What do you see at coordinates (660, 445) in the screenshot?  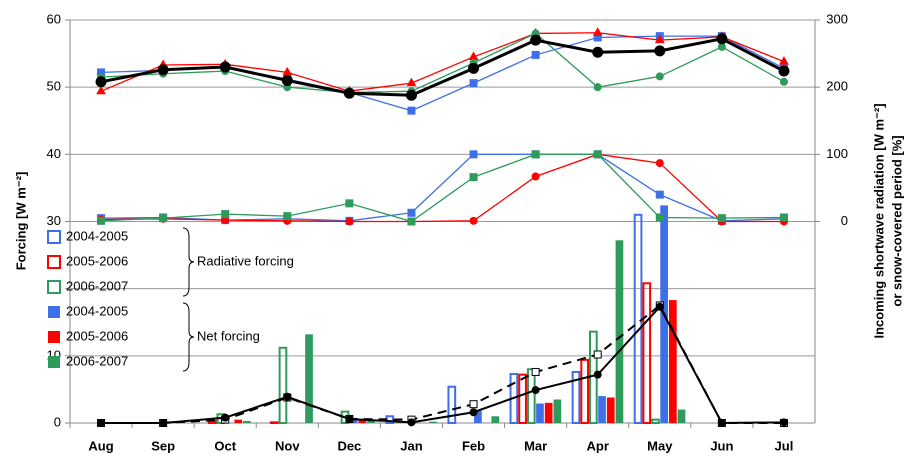 I see `x-tick-label: May` at bounding box center [660, 445].